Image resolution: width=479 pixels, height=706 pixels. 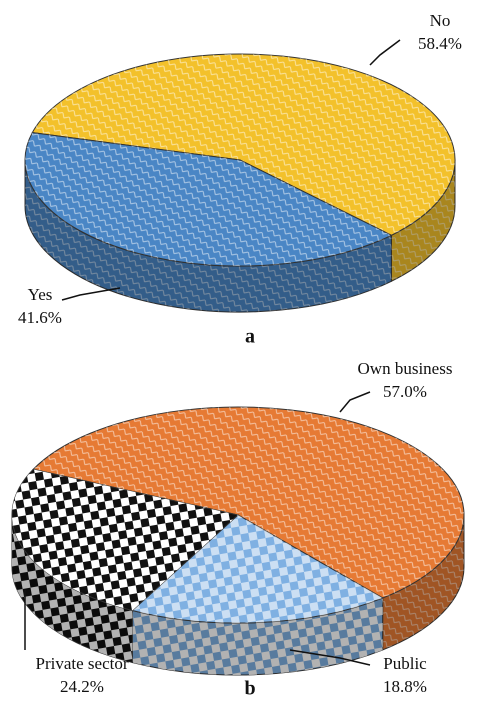 What do you see at coordinates (440, 43) in the screenshot?
I see `slice-value-label: 58.4%` at bounding box center [440, 43].